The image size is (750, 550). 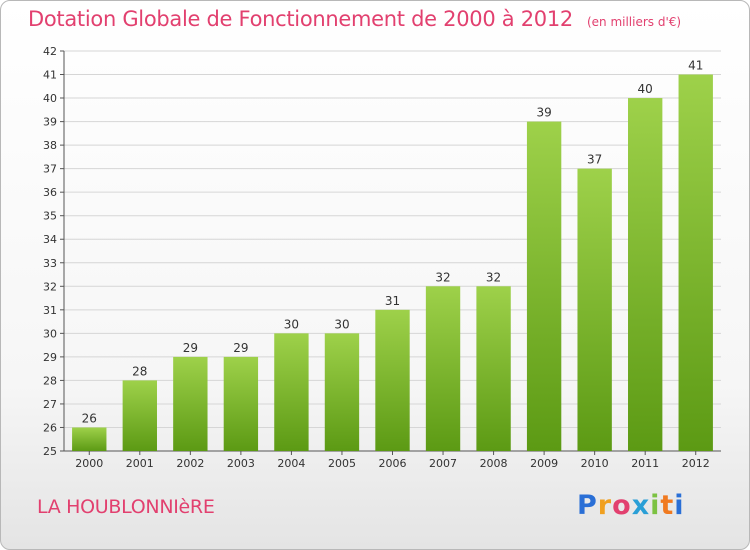 I want to click on x-tick-label-2007: 2007, so click(x=443, y=463).